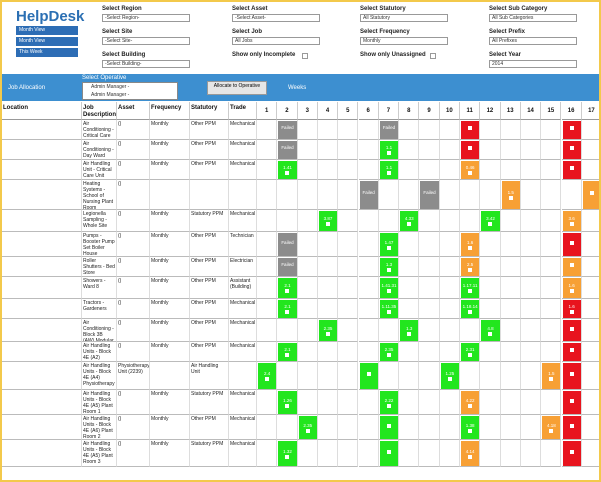 The width and height of the screenshot is (601, 482). What do you see at coordinates (287, 453) in the screenshot?
I see `status-cell: 1.32` at bounding box center [287, 453].